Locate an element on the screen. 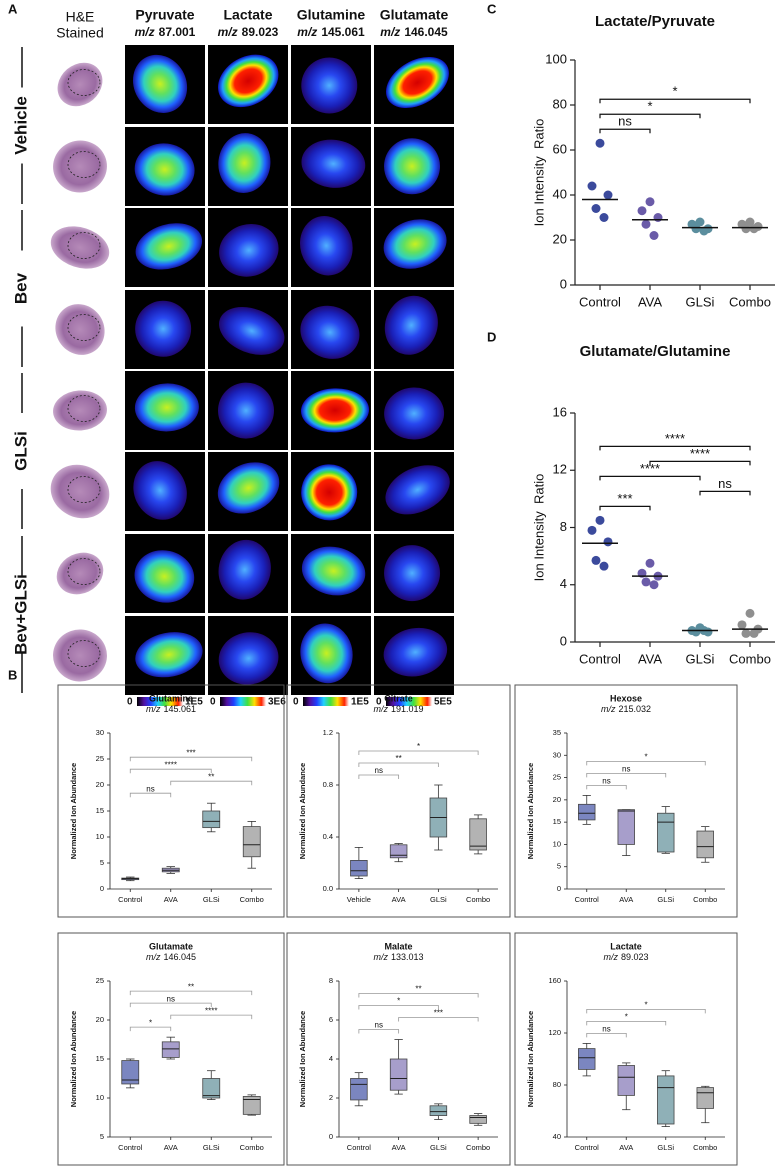  chart-subtitle: m/z 191.019 is located at coordinates (398, 709).